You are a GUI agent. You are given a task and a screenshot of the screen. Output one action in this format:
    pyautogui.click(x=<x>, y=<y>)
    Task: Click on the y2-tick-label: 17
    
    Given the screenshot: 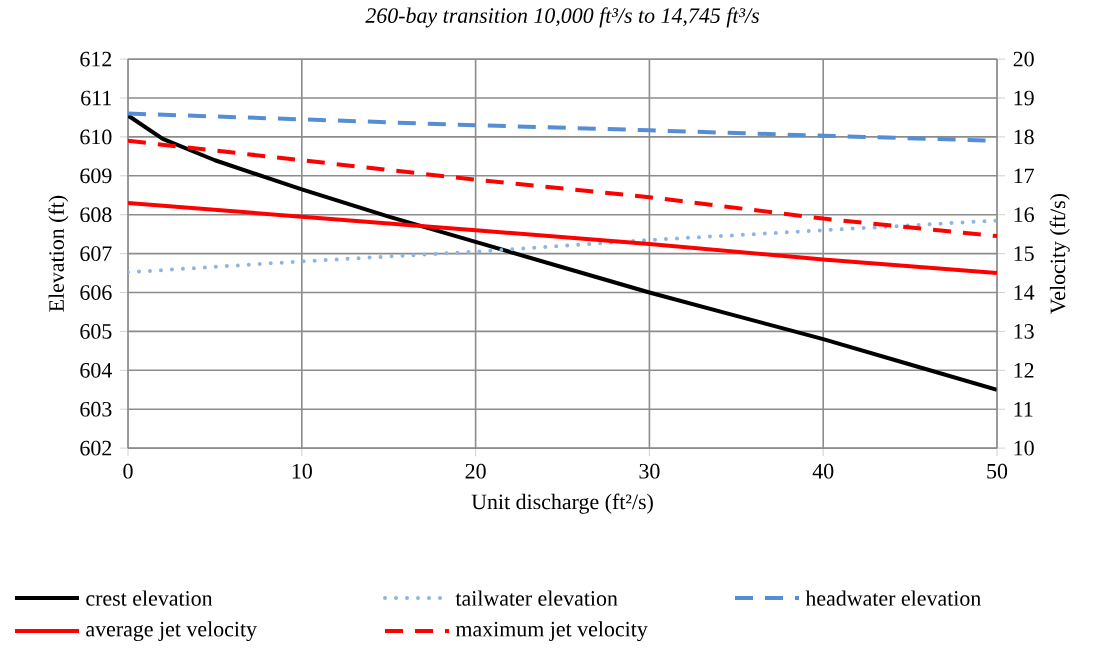 What is the action you would take?
    pyautogui.click(x=1024, y=175)
    